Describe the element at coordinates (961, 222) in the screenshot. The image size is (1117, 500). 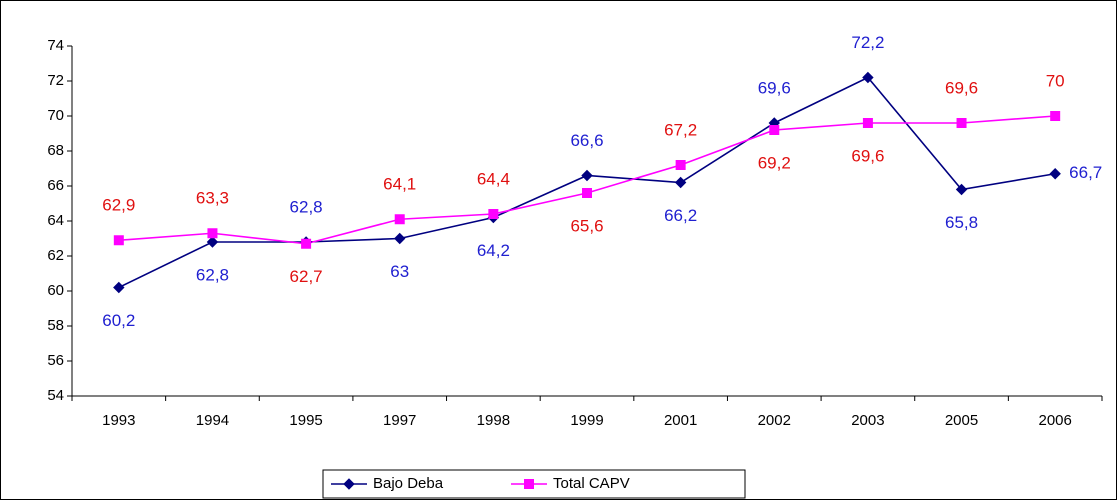
I see `data-label: 65,8` at that location.